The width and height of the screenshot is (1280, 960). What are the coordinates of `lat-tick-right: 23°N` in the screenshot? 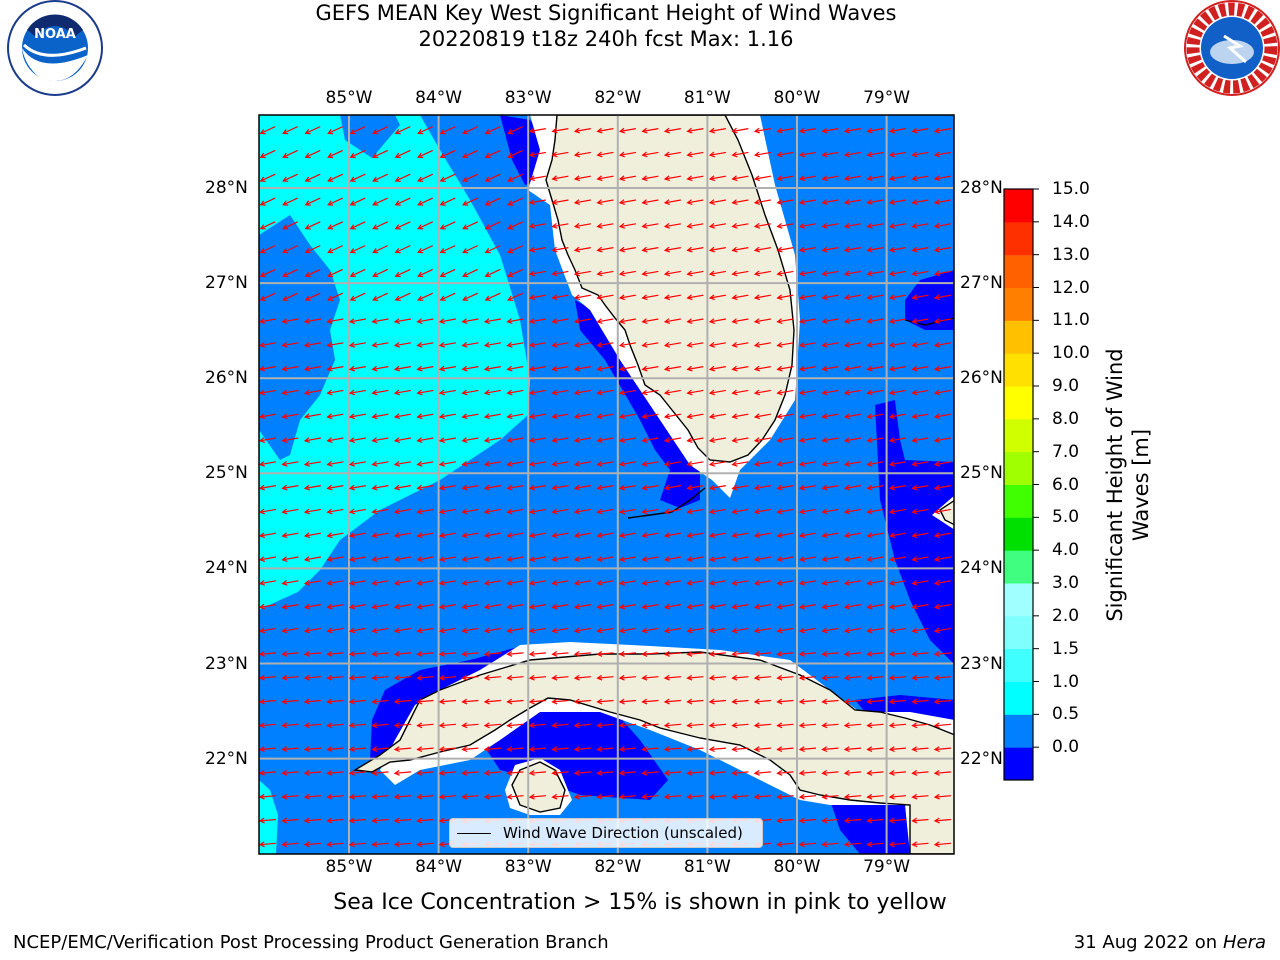 It's located at (981, 663).